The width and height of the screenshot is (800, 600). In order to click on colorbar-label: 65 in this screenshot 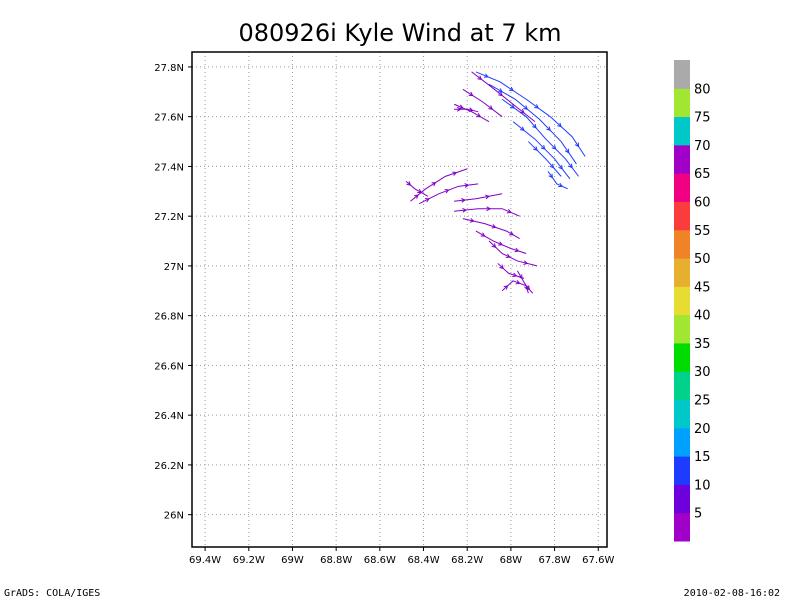, I will do `click(702, 174)`.